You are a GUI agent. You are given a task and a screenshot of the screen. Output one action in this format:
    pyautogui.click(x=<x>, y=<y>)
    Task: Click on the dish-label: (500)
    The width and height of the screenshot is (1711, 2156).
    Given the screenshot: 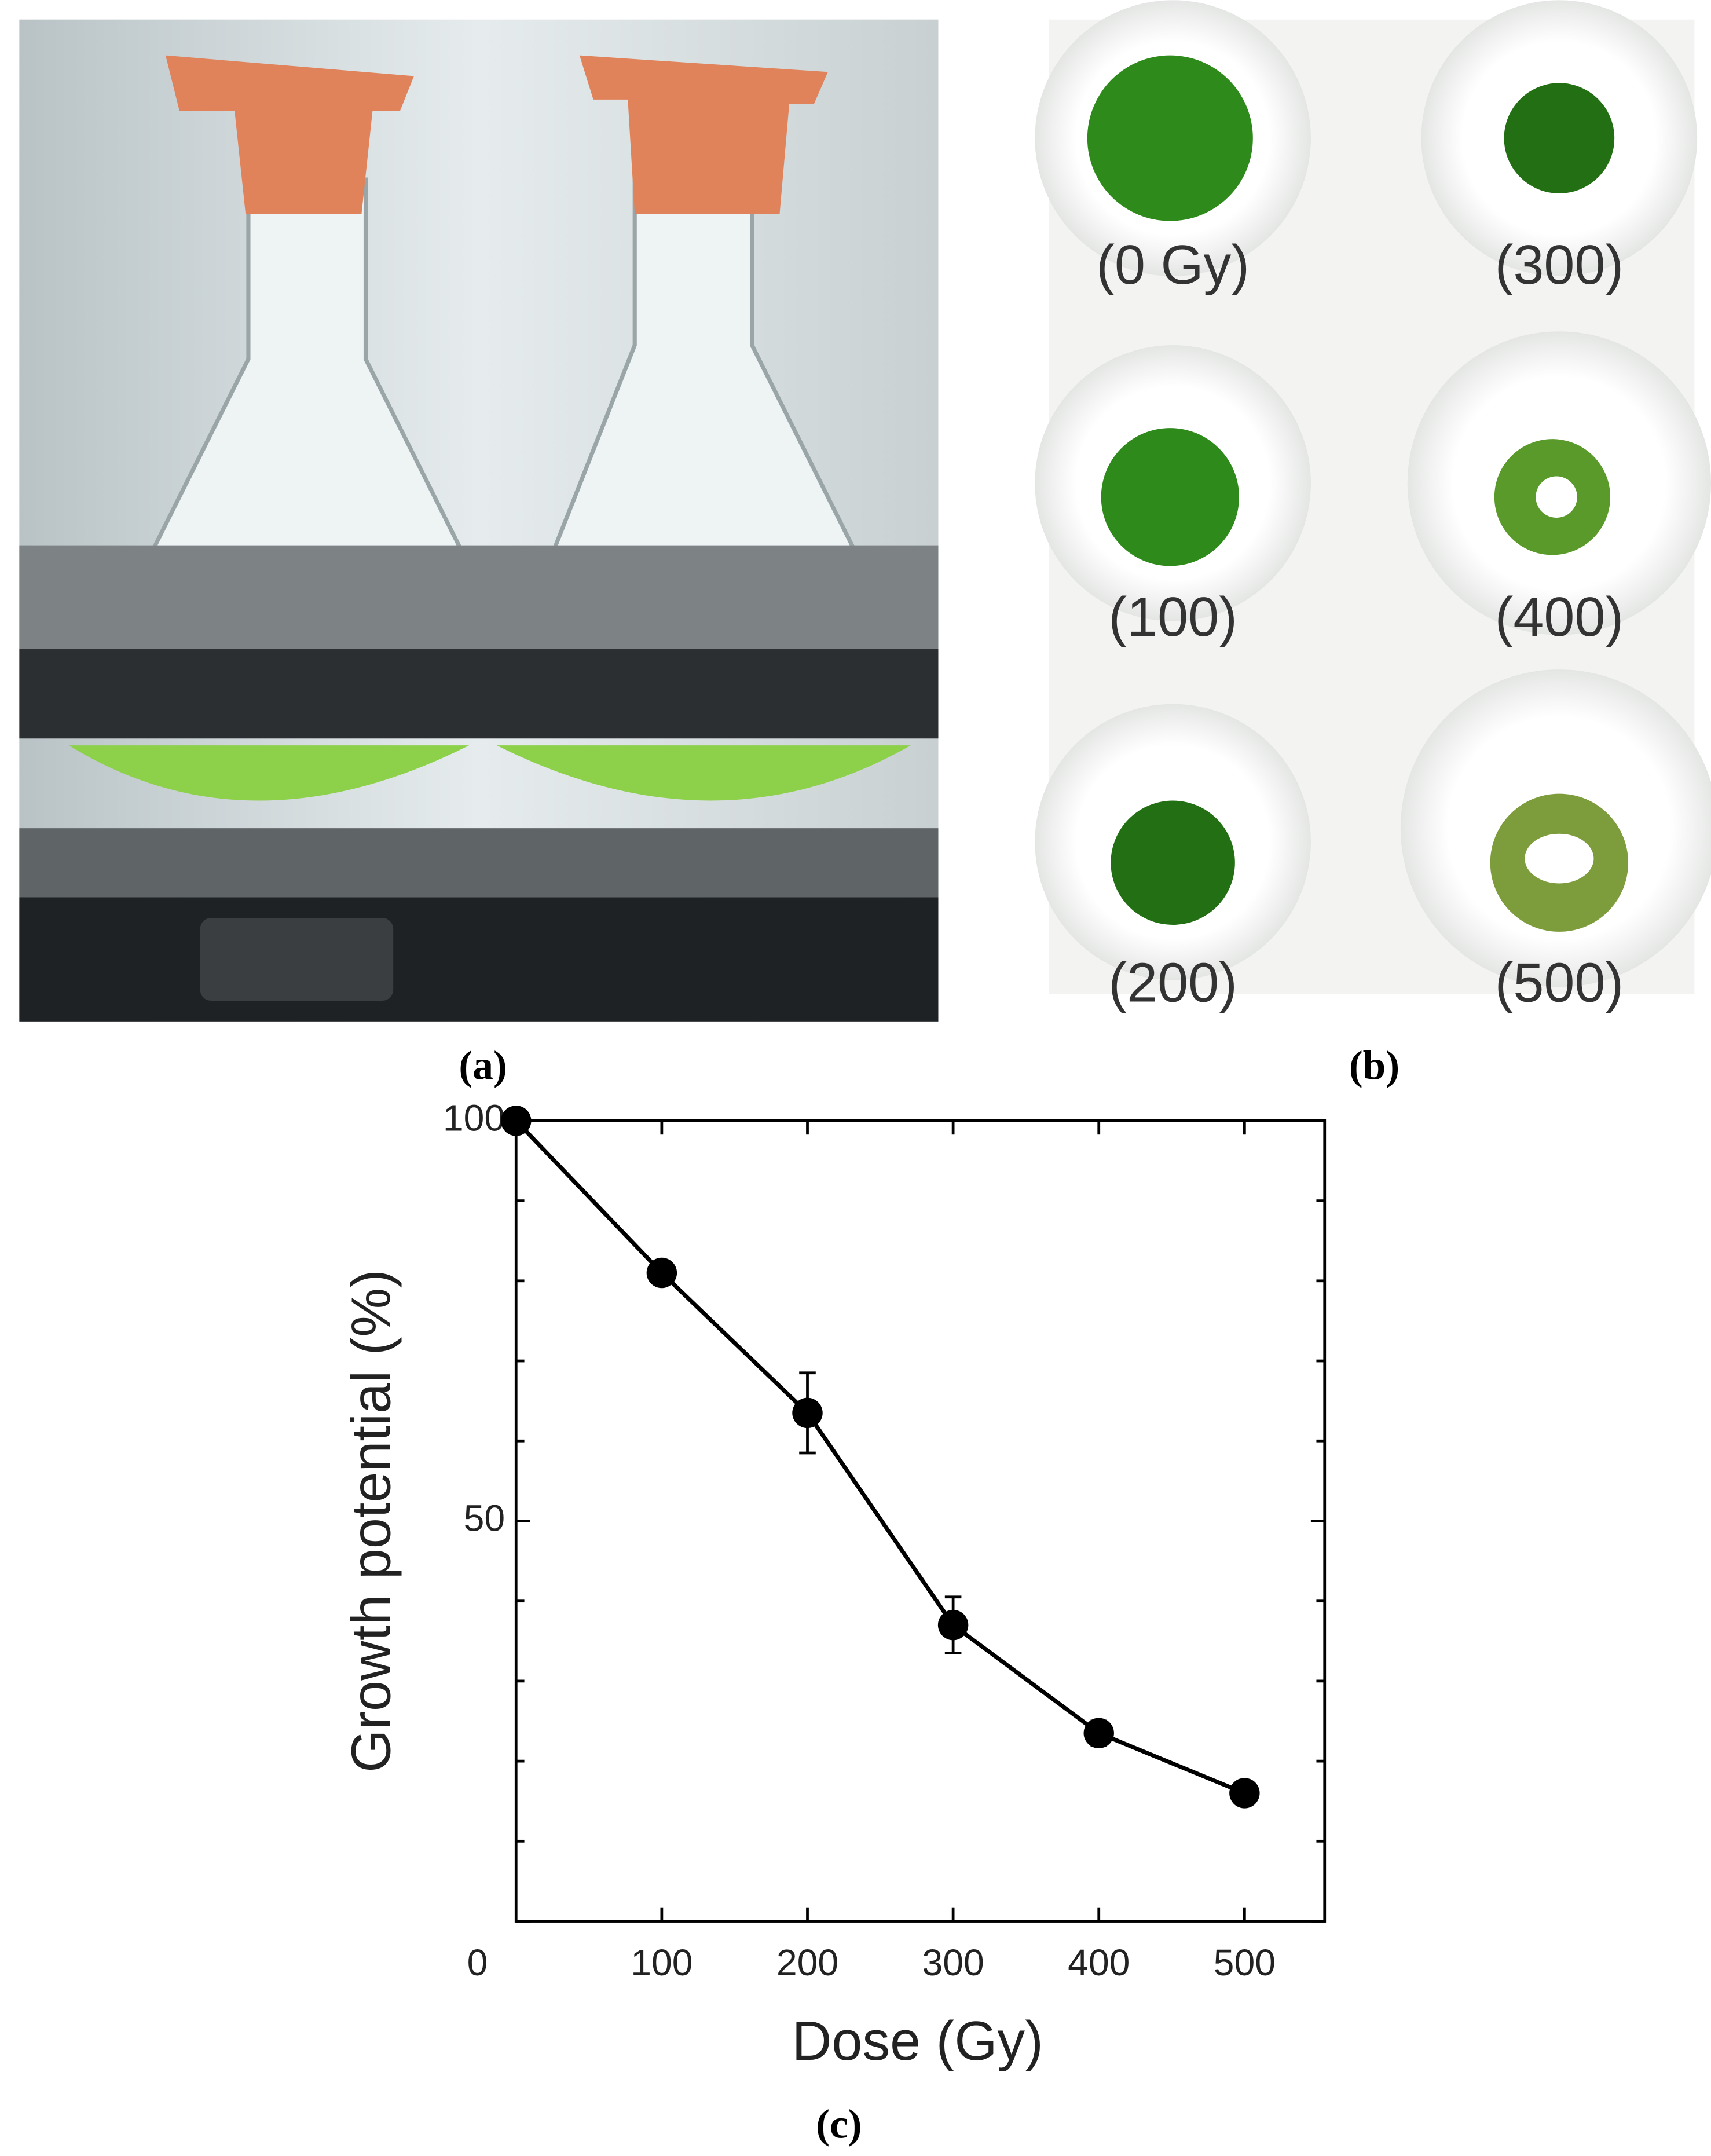 What is the action you would take?
    pyautogui.click(x=1560, y=982)
    